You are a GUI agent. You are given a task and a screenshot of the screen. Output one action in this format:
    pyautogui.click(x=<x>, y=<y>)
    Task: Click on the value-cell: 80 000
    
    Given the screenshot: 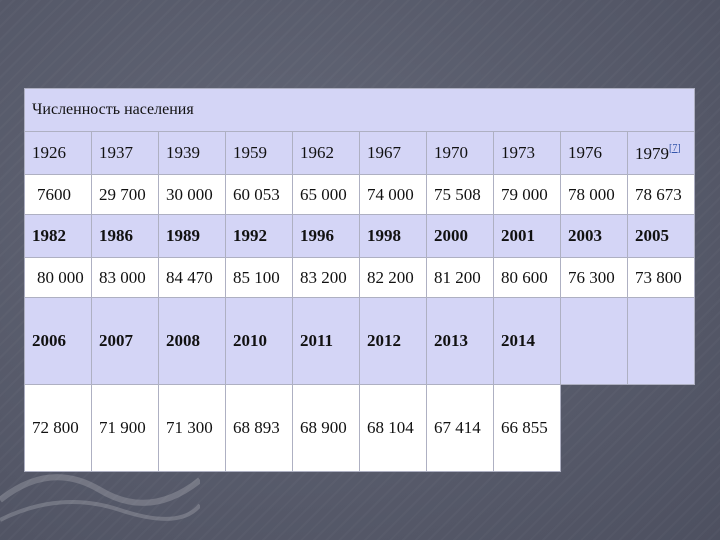 What is the action you would take?
    pyautogui.click(x=58, y=277)
    